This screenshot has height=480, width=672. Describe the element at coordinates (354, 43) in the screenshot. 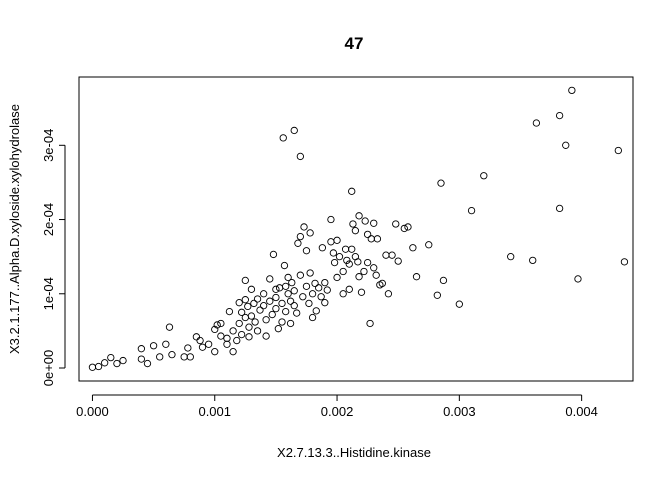

I see `chart-title: 47` at that location.